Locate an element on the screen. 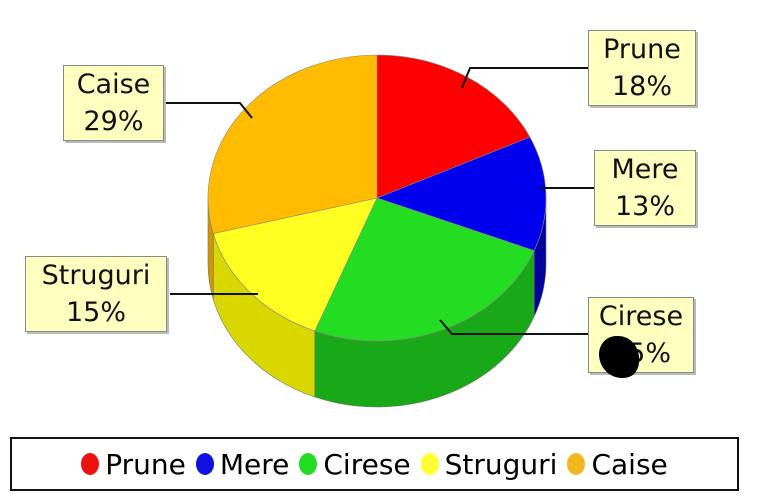  legend-item-caise: Caise is located at coordinates (617, 464).